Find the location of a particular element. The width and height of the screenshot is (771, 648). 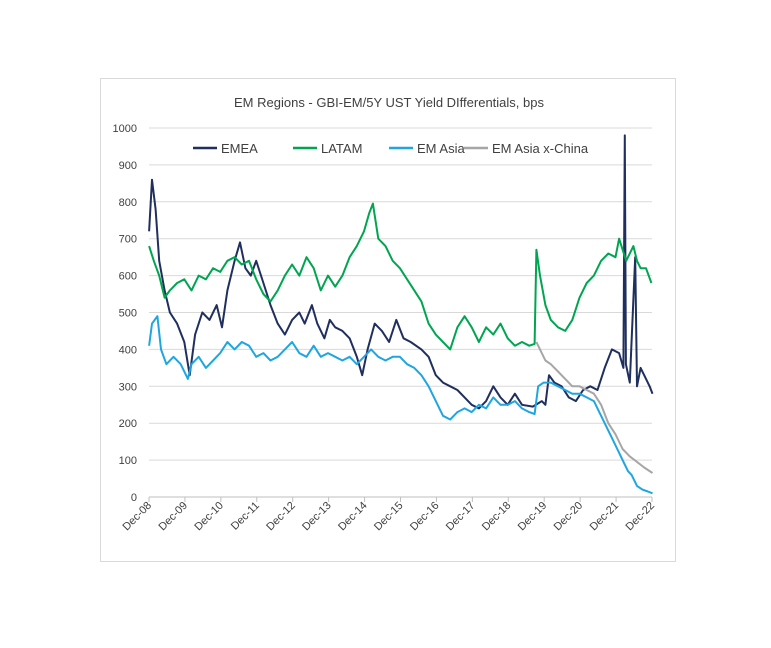

x-tick-label: Dec-12 is located at coordinates (281, 517).